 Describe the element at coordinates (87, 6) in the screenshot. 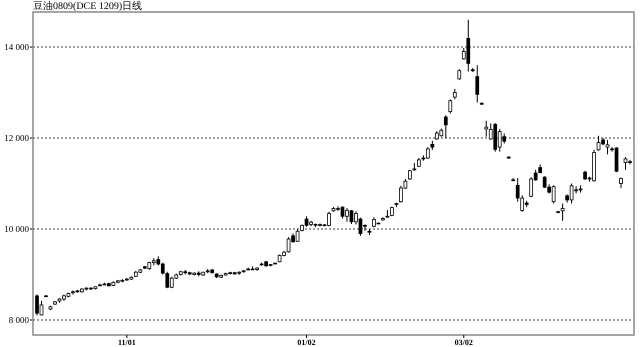

I see `chart-title: 豆油0809(DCE 1209)日线` at that location.